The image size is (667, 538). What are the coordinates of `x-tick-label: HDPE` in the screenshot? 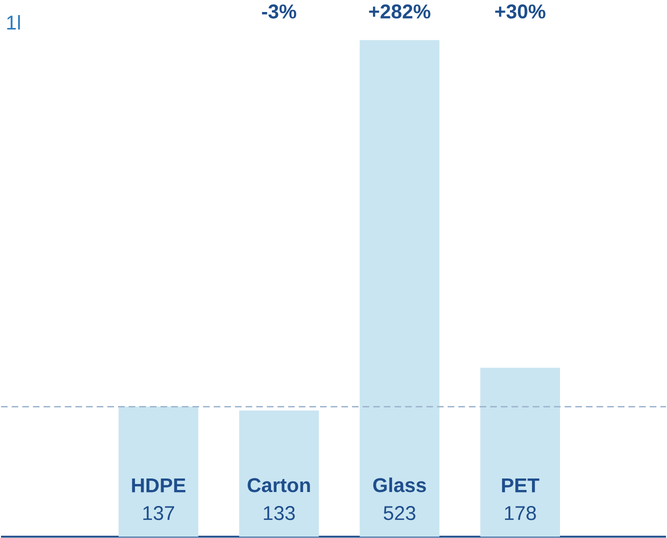 It's located at (159, 485).